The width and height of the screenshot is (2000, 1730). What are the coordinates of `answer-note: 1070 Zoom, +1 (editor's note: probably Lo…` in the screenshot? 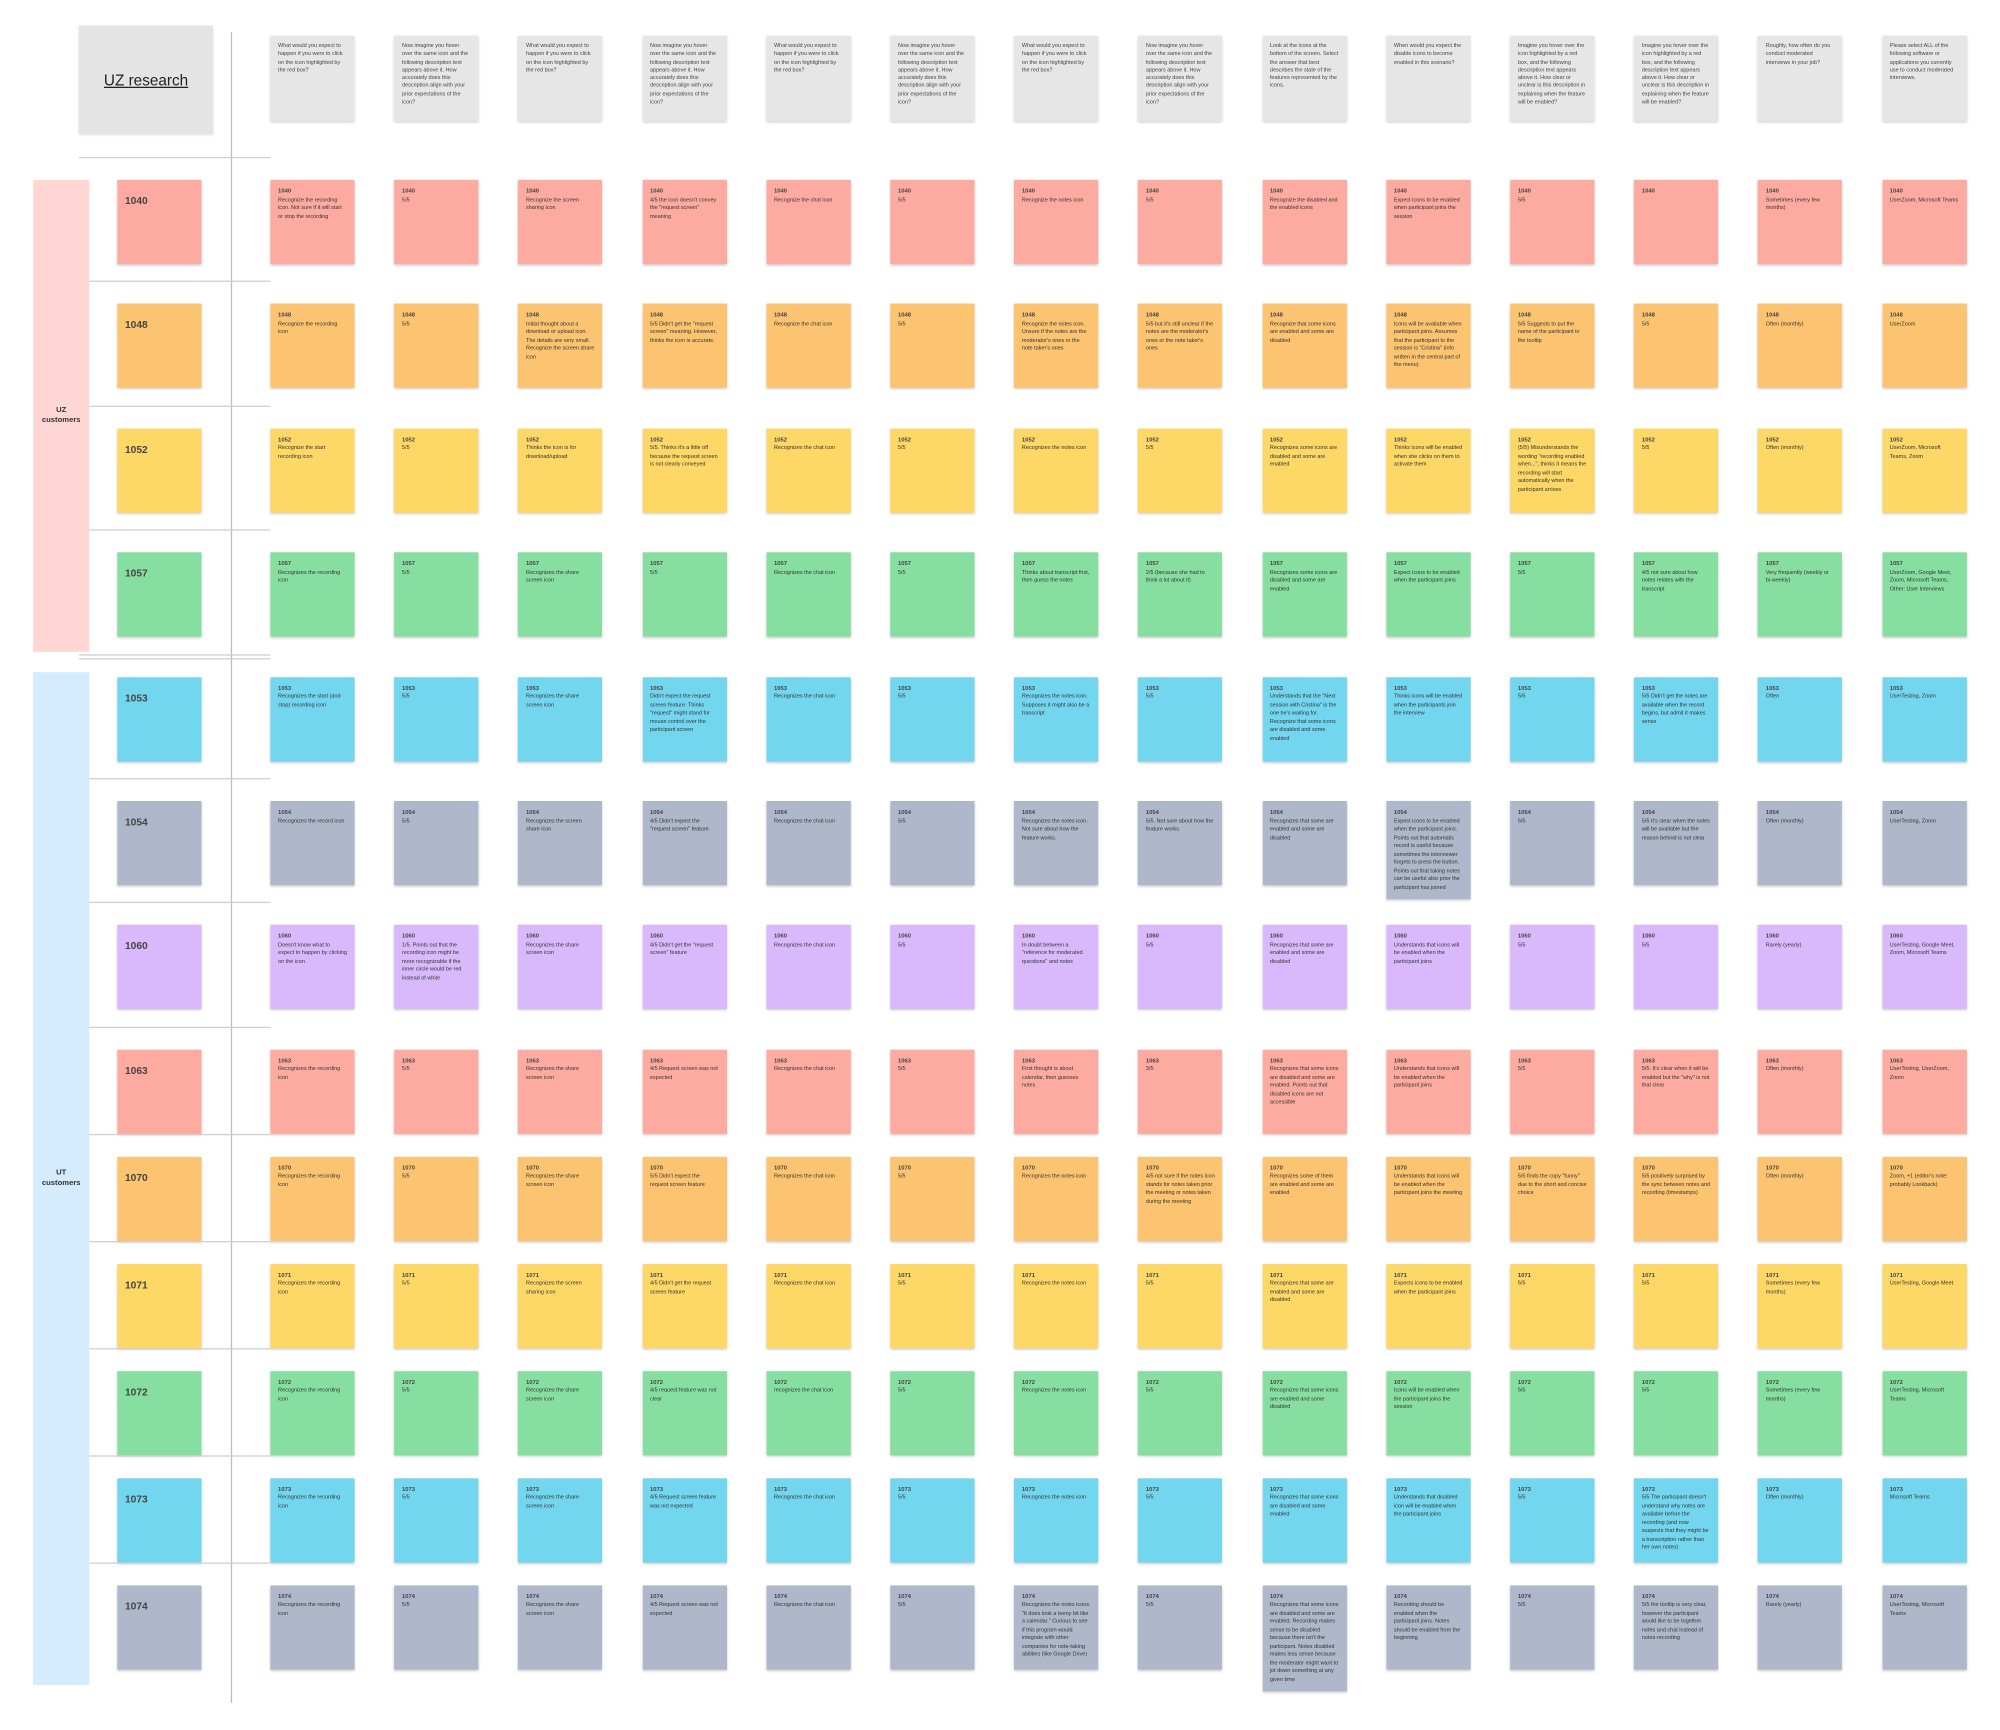 It's located at (1924, 1198).